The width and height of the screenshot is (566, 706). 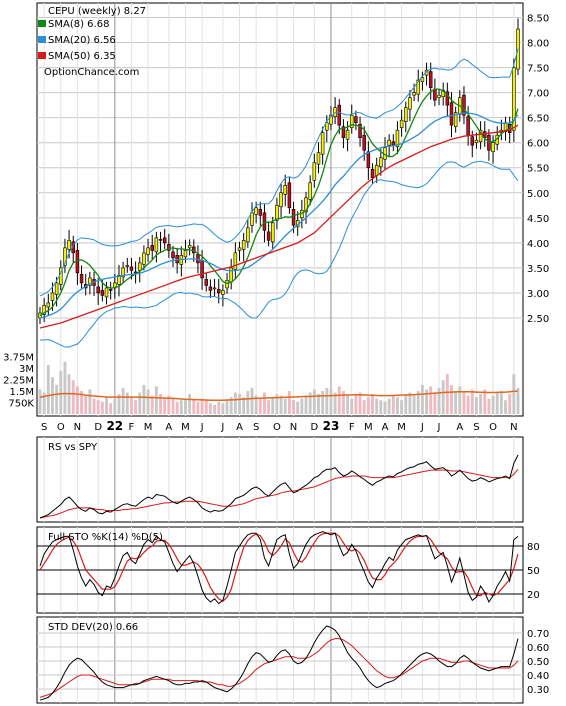 What do you see at coordinates (42, 39) in the screenshot?
I see `legend-sma20-swatch` at bounding box center [42, 39].